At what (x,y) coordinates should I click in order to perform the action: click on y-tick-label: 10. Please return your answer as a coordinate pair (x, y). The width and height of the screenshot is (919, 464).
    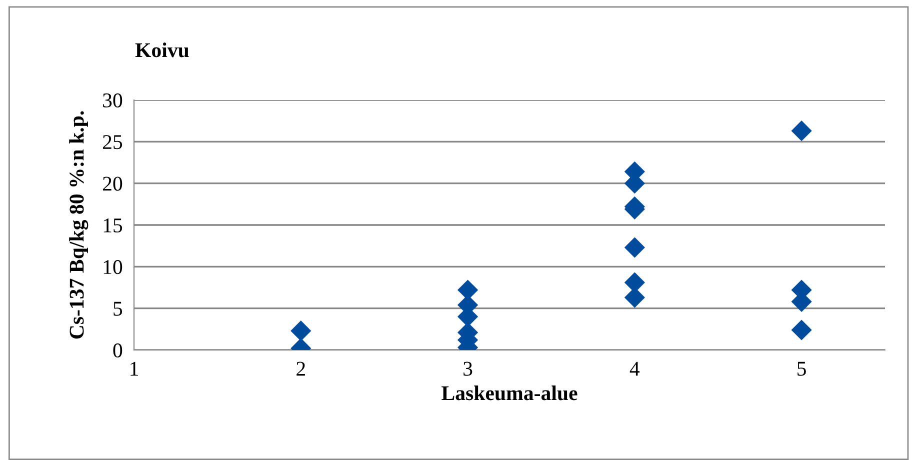
    Looking at the image, I should click on (113, 267).